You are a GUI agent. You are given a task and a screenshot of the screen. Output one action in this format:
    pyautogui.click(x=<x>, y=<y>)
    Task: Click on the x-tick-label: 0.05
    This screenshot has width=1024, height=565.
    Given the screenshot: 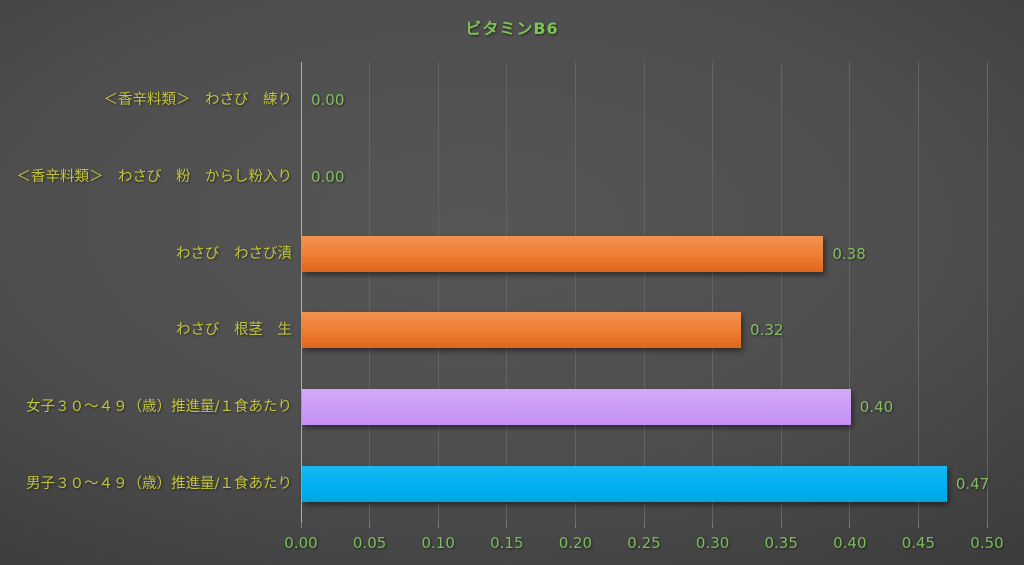 What is the action you would take?
    pyautogui.click(x=369, y=543)
    